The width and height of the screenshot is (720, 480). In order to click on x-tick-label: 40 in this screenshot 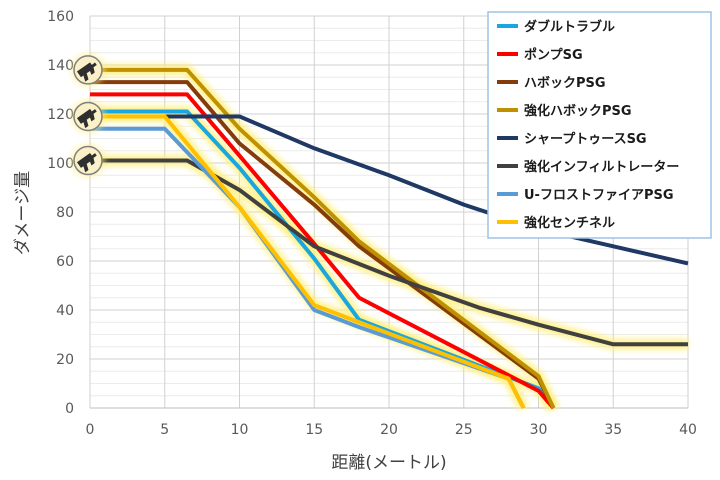, I will do `click(688, 430)`.